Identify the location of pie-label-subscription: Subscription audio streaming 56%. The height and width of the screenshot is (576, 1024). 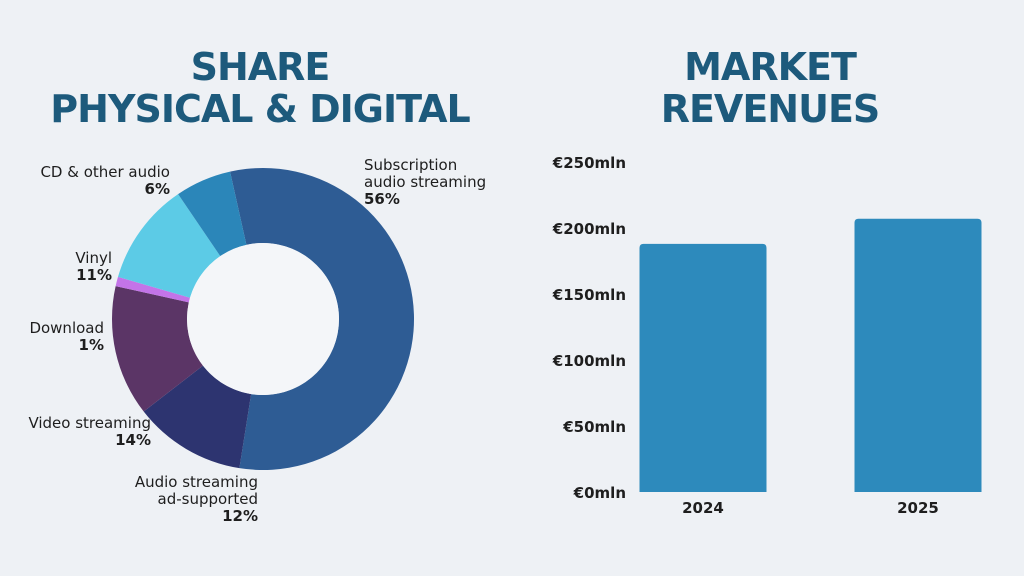
(425, 182).